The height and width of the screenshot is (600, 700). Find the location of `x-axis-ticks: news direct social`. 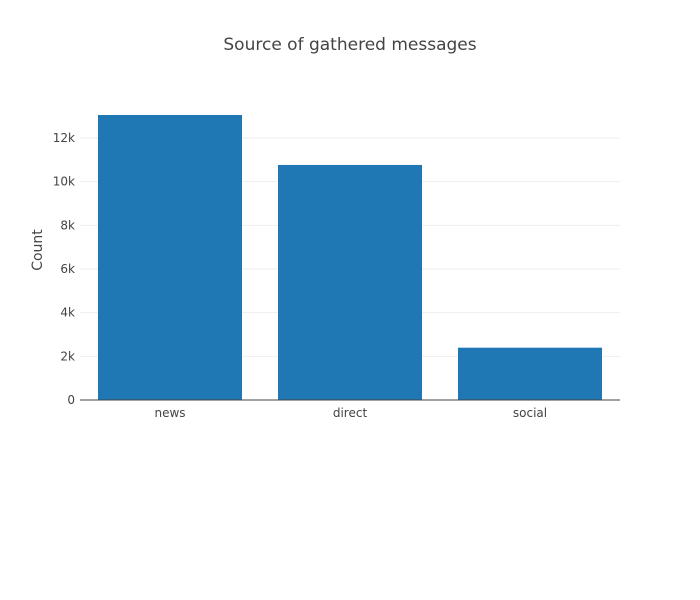

x-axis-ticks: news direct social is located at coordinates (350, 413).